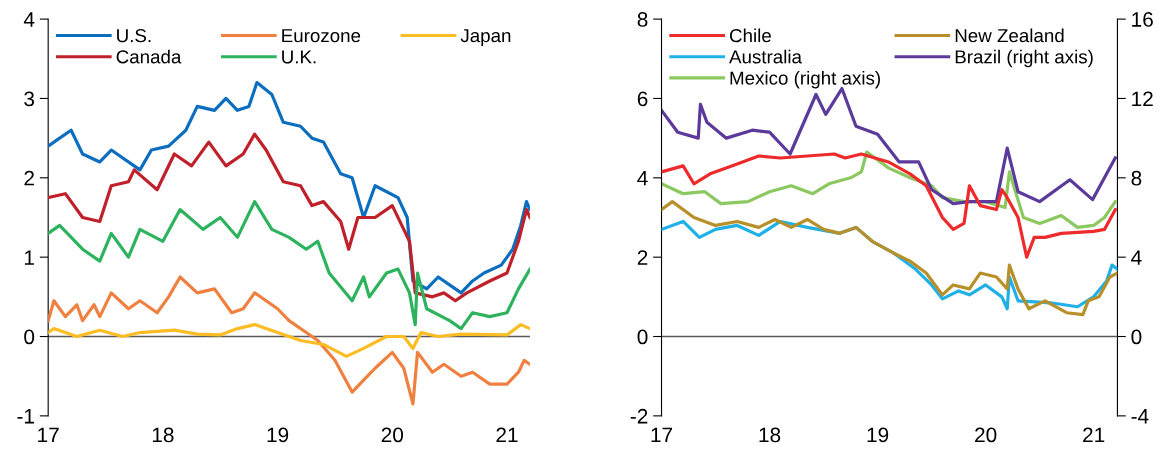 The width and height of the screenshot is (1175, 455). Describe the element at coordinates (299, 57) in the screenshot. I see `legend-label: U.K.` at that location.